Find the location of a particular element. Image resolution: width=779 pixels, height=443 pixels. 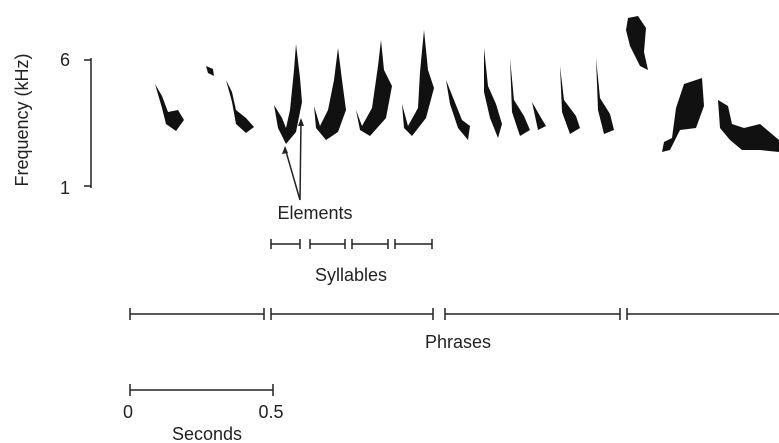

scale-label: Seconds is located at coordinates (207, 433).